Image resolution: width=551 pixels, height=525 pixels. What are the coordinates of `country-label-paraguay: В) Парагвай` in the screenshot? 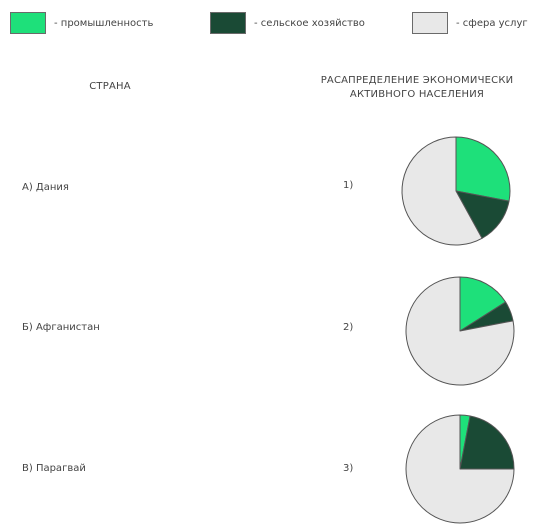 It's located at (54, 468).